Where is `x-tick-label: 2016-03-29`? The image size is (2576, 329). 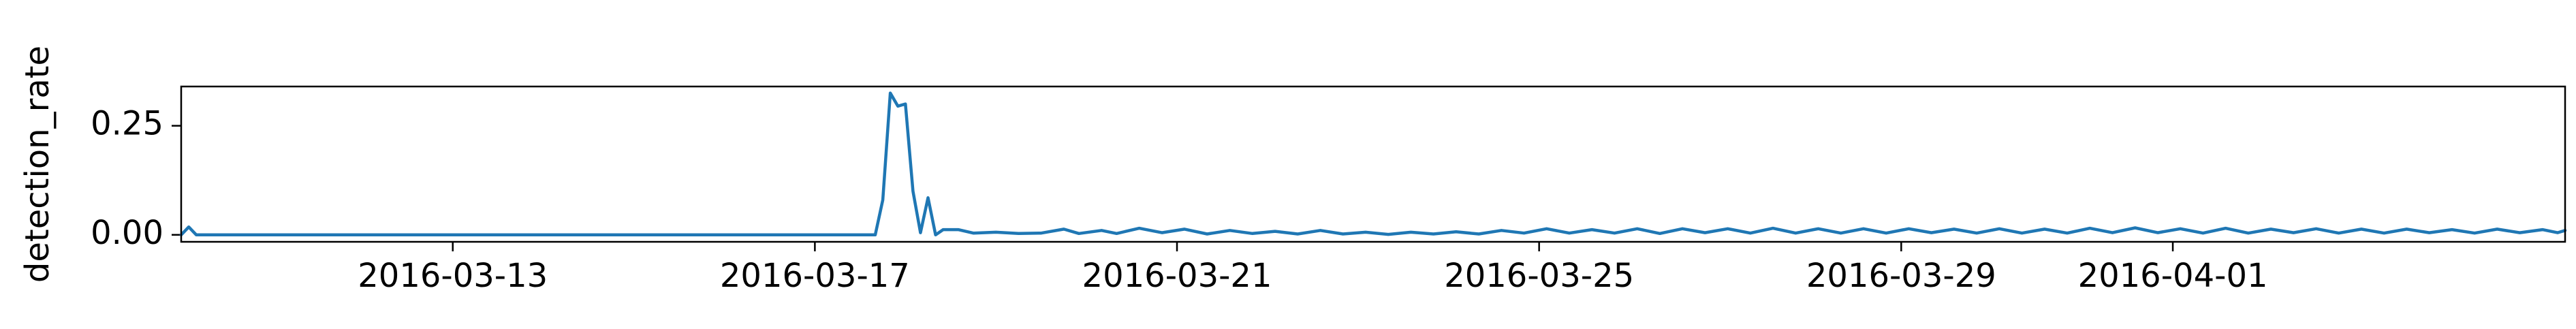
x-tick-label: 2016-03-29 is located at coordinates (1901, 276).